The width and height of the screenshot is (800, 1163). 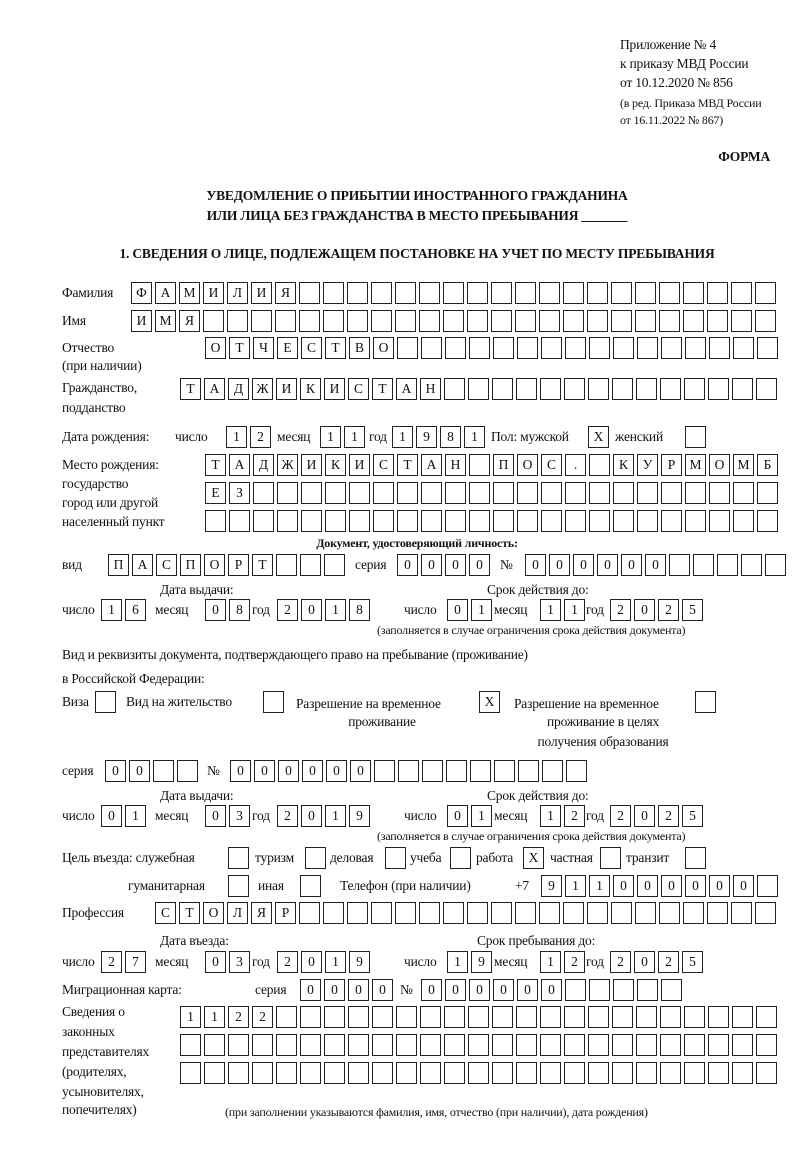 What do you see at coordinates (692, 610) in the screenshot?
I see `char-box: 5` at bounding box center [692, 610].